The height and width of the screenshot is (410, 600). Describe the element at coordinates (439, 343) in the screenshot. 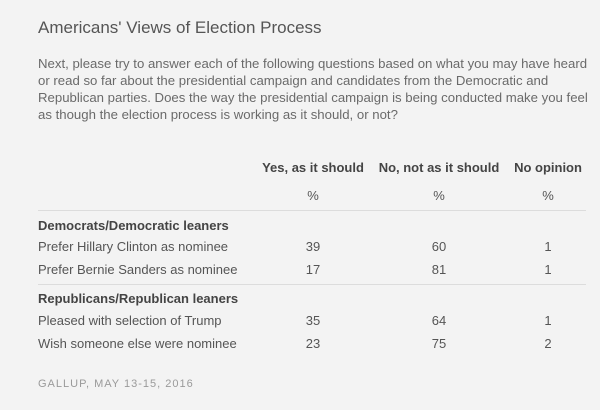

I see `data-label: 75` at that location.